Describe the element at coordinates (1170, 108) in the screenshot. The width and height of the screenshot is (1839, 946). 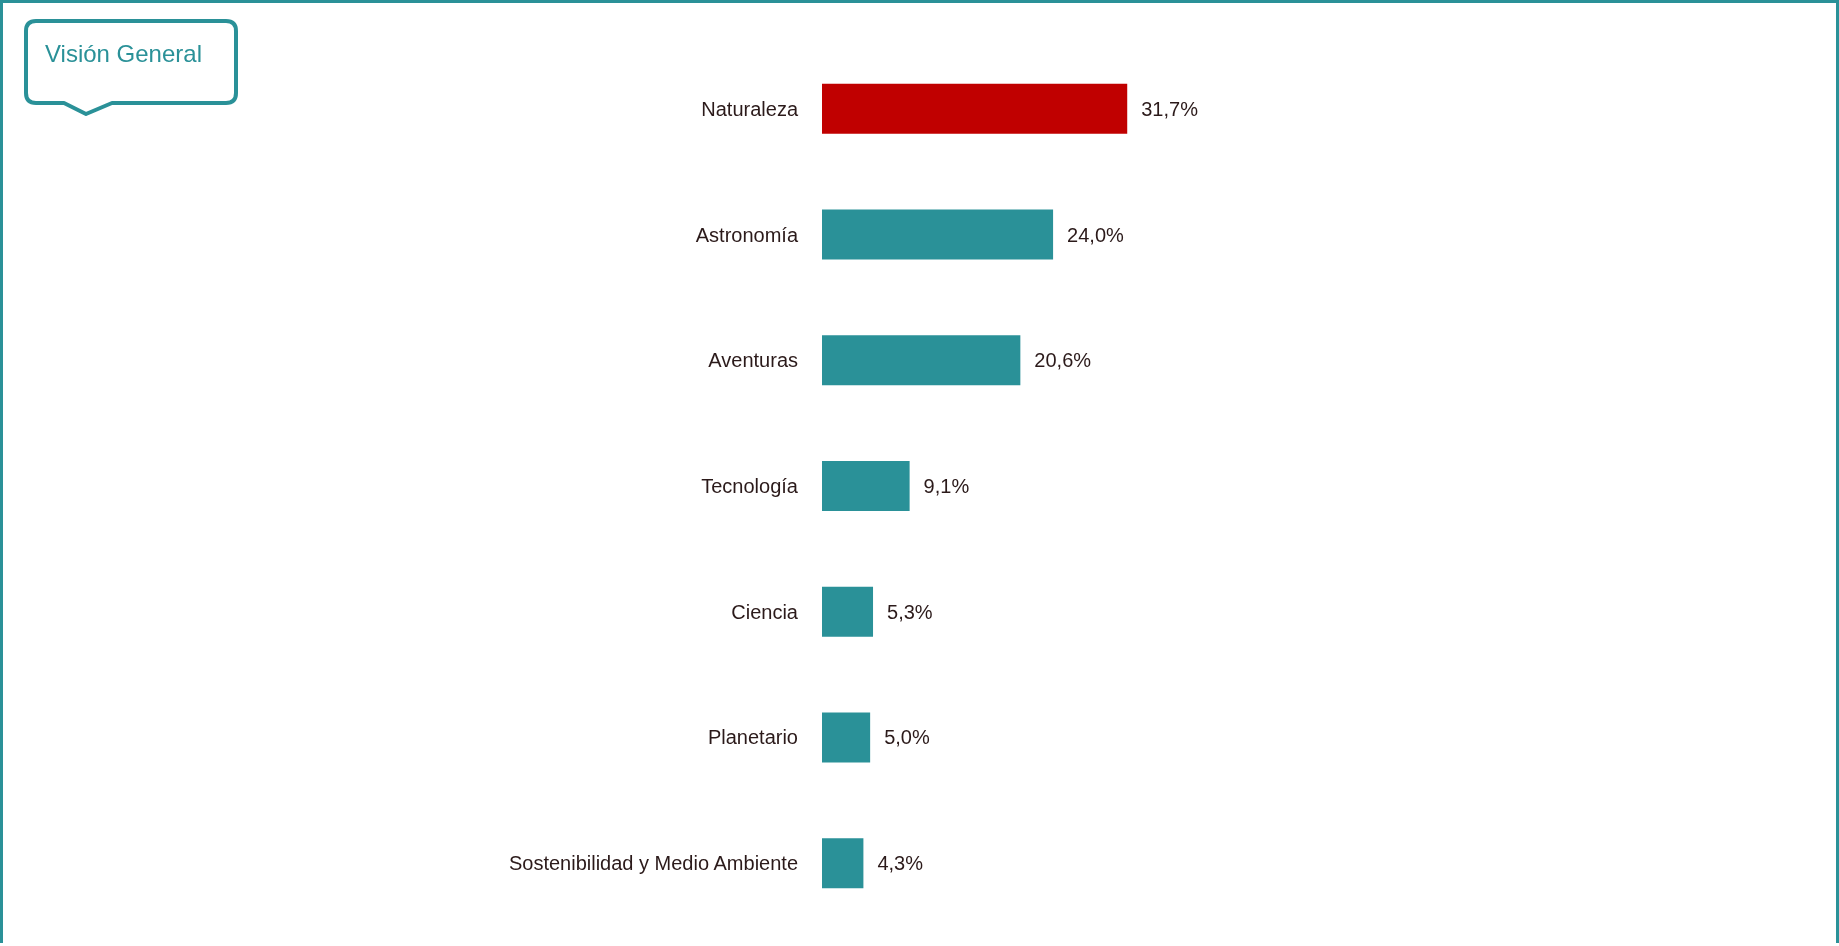
I see `data-label: 31,7%` at that location.